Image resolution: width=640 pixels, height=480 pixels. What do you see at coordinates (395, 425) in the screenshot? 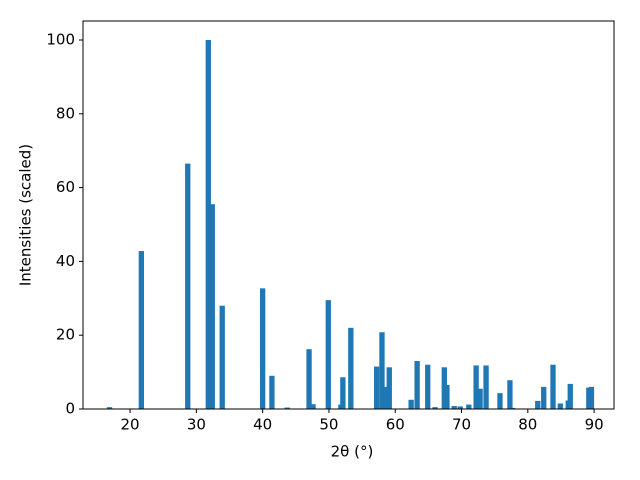
I see `x-tick-label: 60` at bounding box center [395, 425].